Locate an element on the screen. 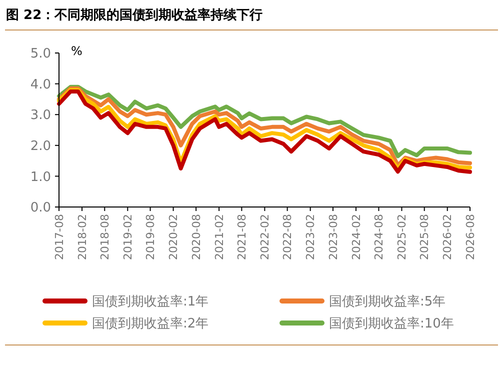 The height and width of the screenshot is (378, 503). x-tick-label: 2021-08 is located at coordinates (242, 237).